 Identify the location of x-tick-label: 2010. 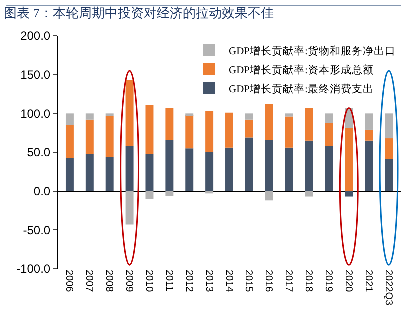
(148, 281).